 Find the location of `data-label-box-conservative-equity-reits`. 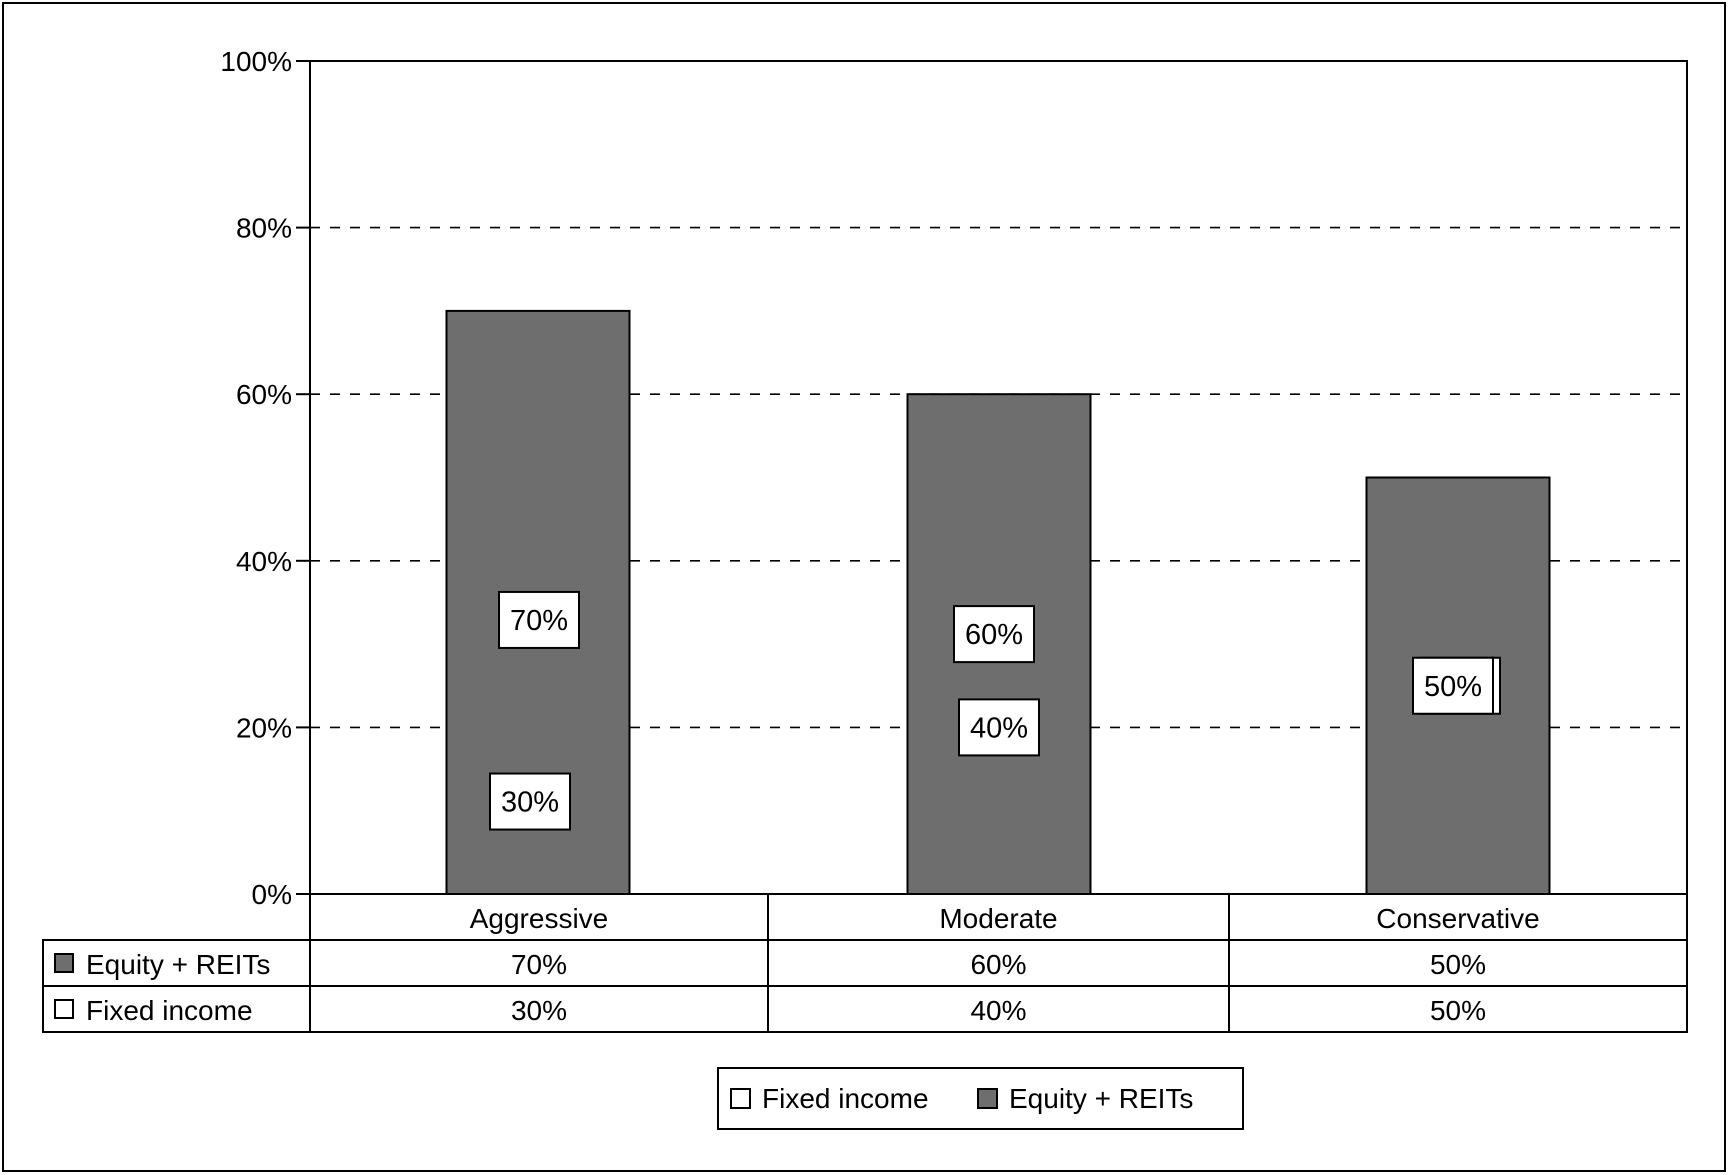

data-label-box-conservative-equity-reits is located at coordinates (1453, 685).